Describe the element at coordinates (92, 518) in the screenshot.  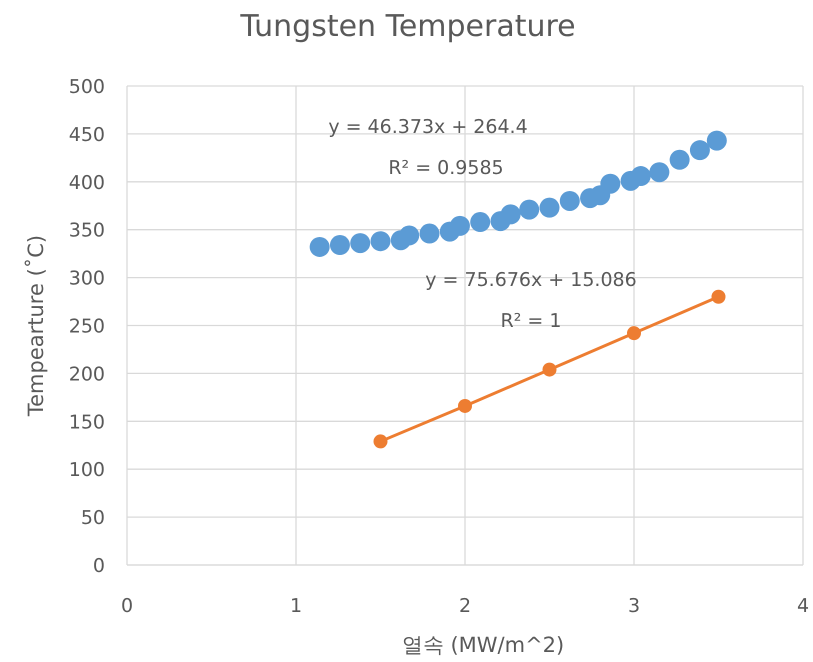
I see `y-tick-label: 50` at that location.